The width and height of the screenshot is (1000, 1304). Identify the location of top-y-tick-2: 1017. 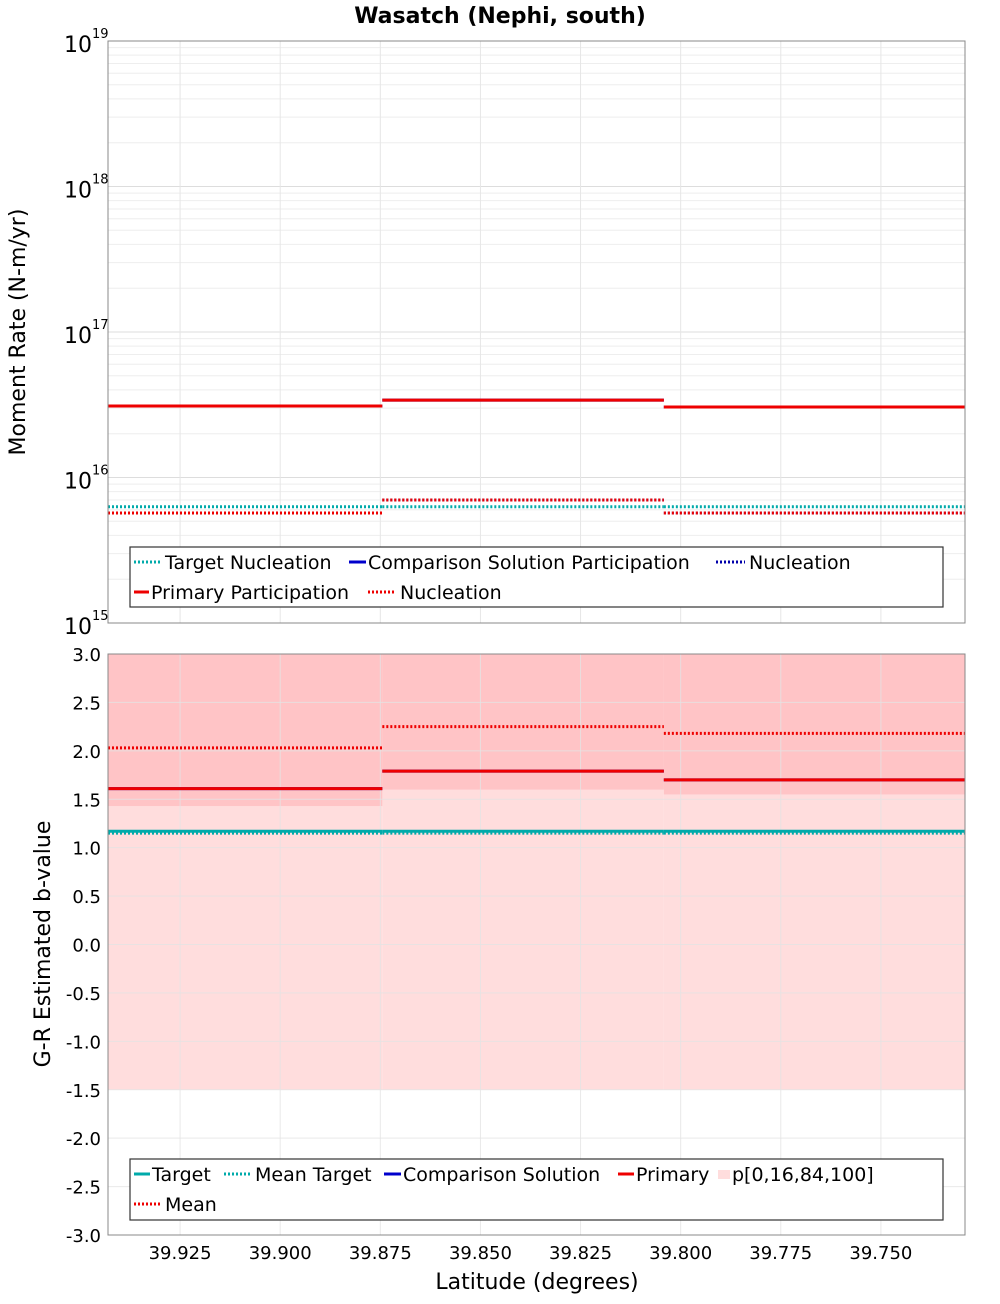
(86, 333).